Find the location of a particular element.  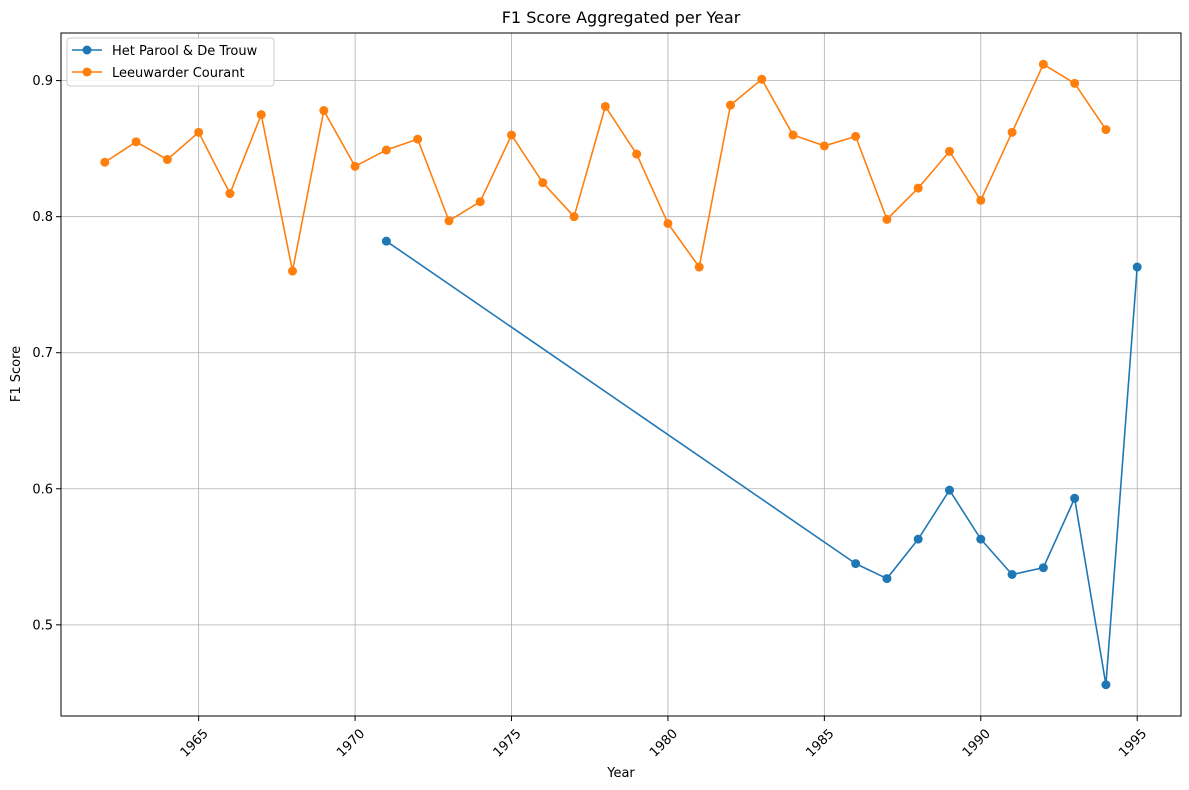

x-tick-label: 1990 is located at coordinates (977, 743).